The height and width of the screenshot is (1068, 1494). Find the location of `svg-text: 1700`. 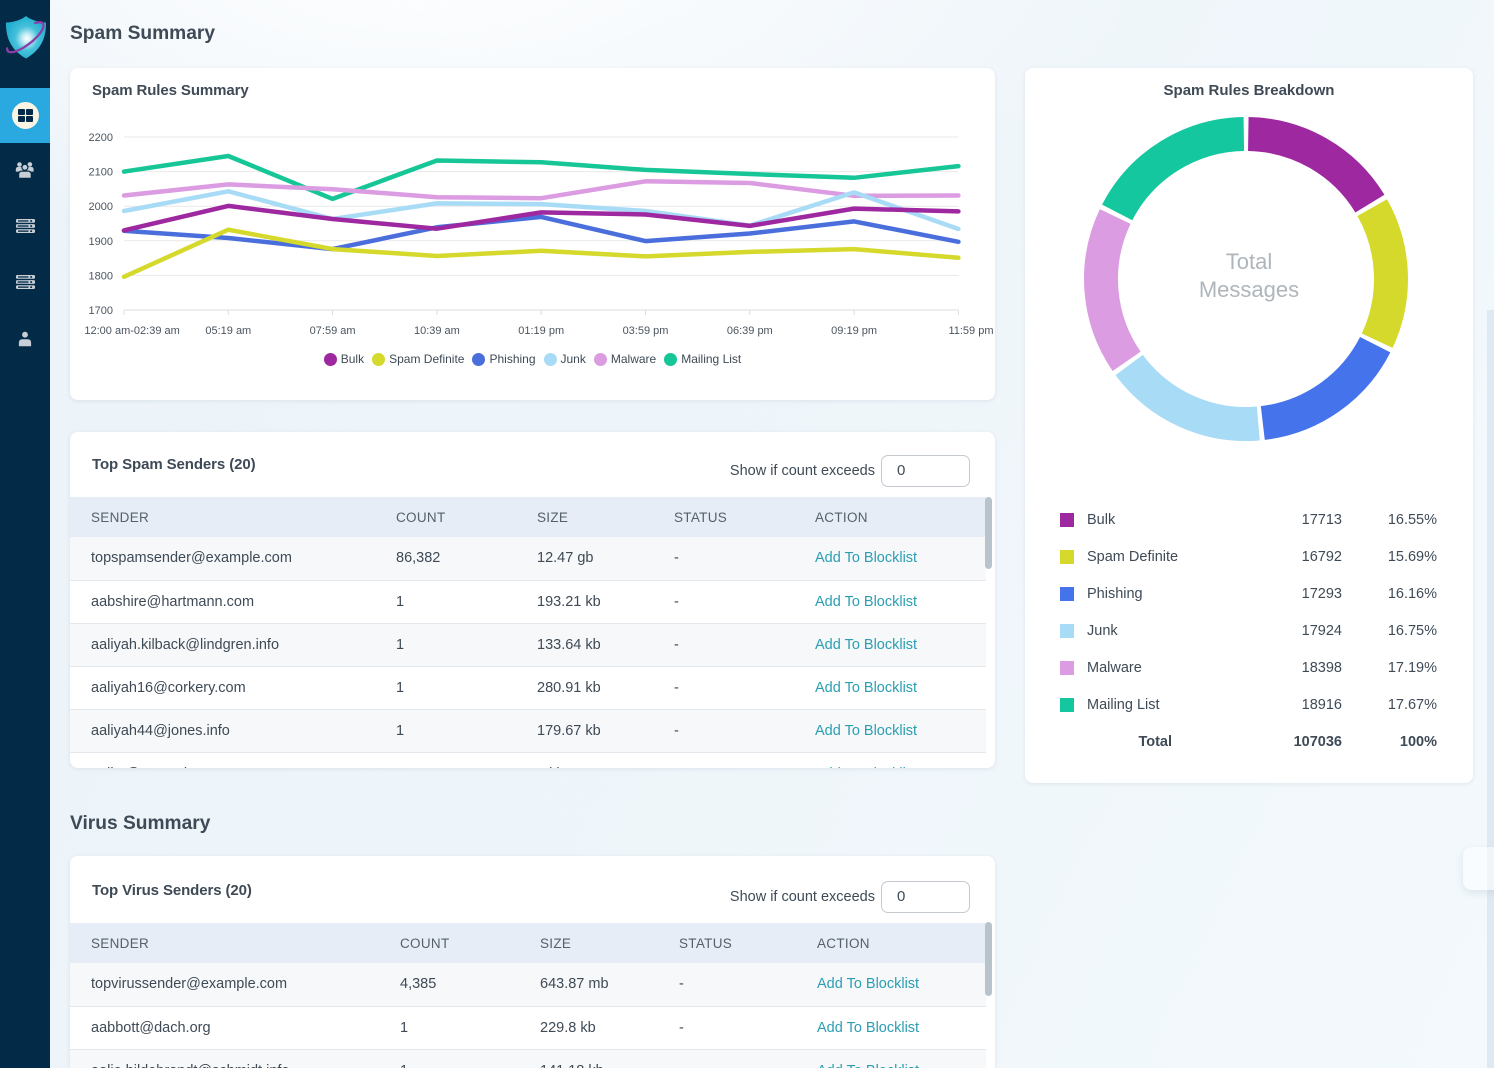

svg-text: 1700 is located at coordinates (101, 311).